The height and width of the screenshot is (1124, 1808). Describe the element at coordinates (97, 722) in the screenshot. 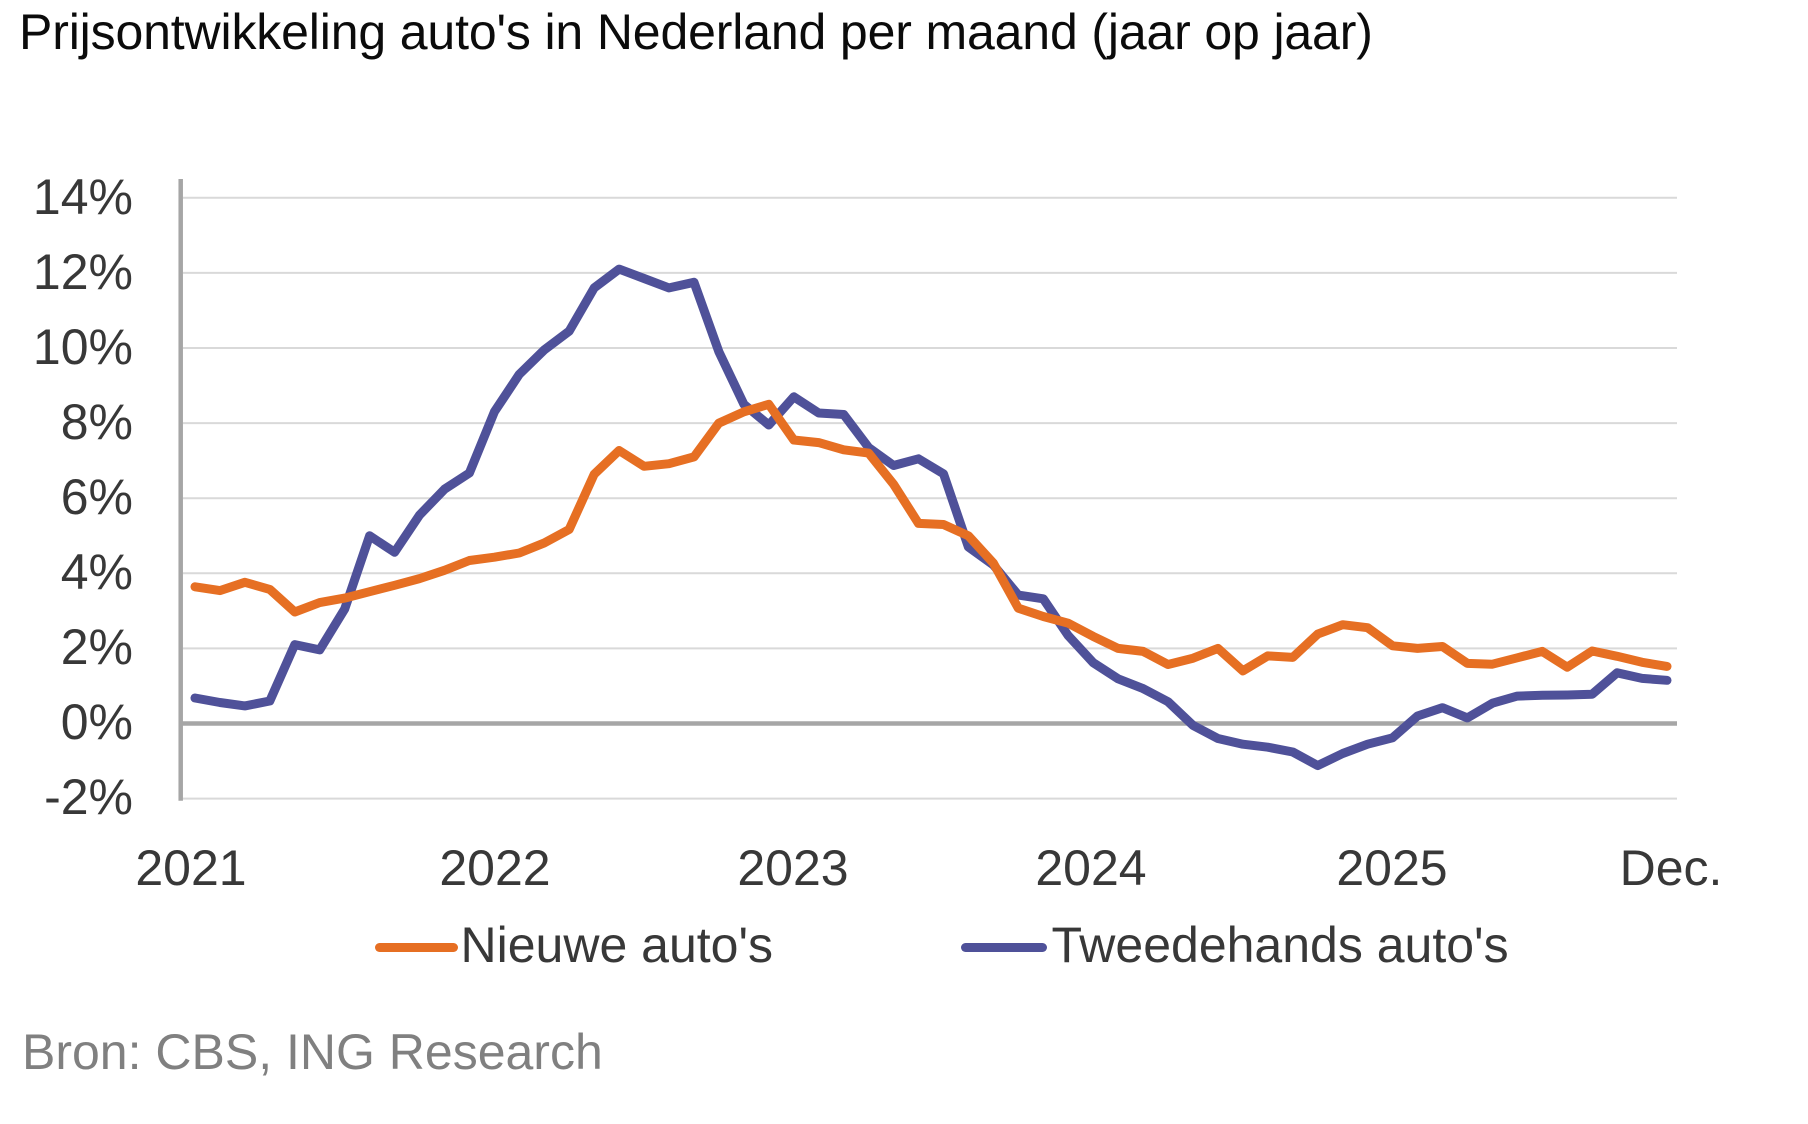

I see `svg-text: 0%` at that location.